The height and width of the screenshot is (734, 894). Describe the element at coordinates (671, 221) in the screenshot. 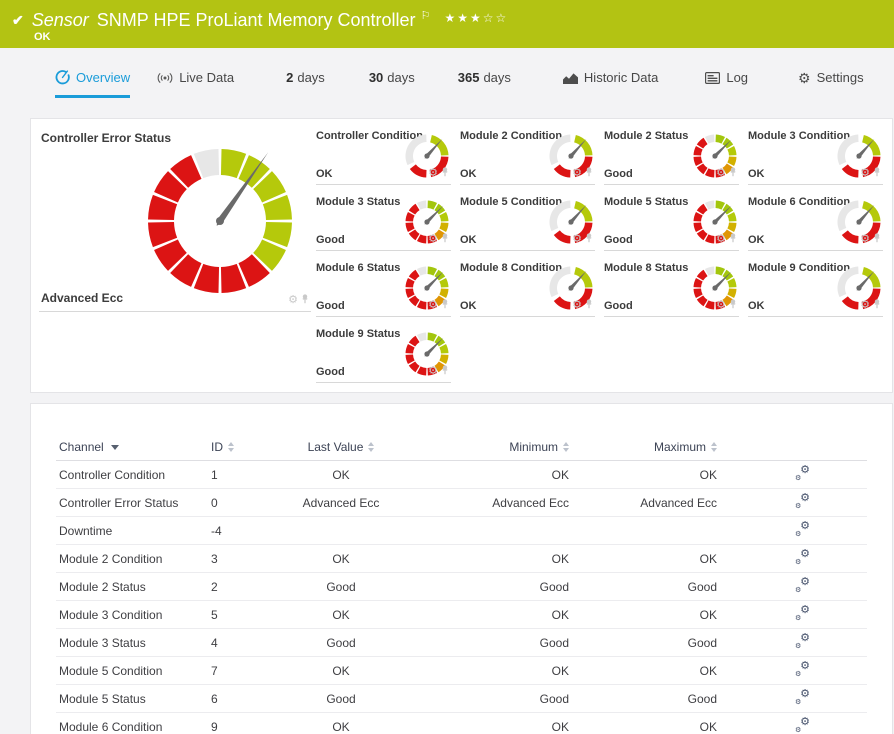

I see `gauge-tile-module-5-status: Module 5 Status Good ⚙` at that location.